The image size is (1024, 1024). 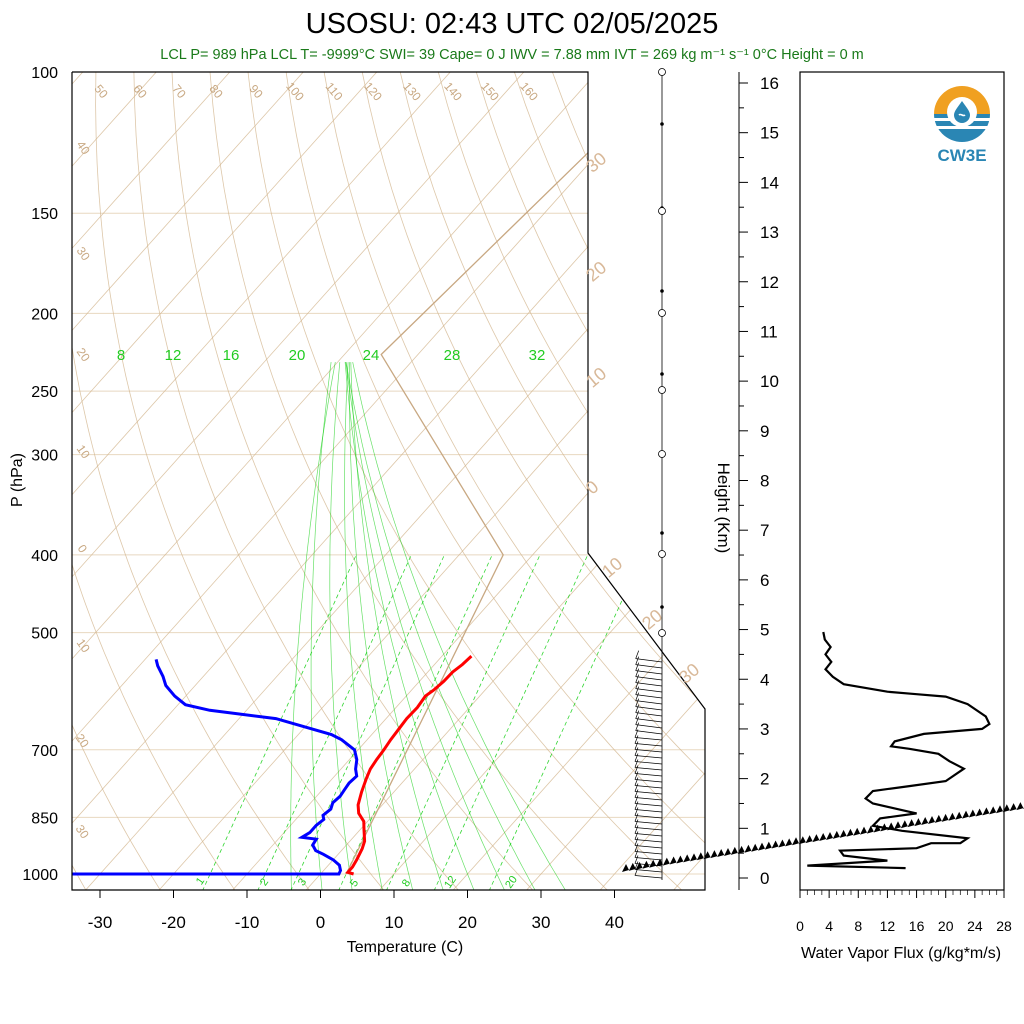 I want to click on isotherm-line, so click(x=651, y=481).